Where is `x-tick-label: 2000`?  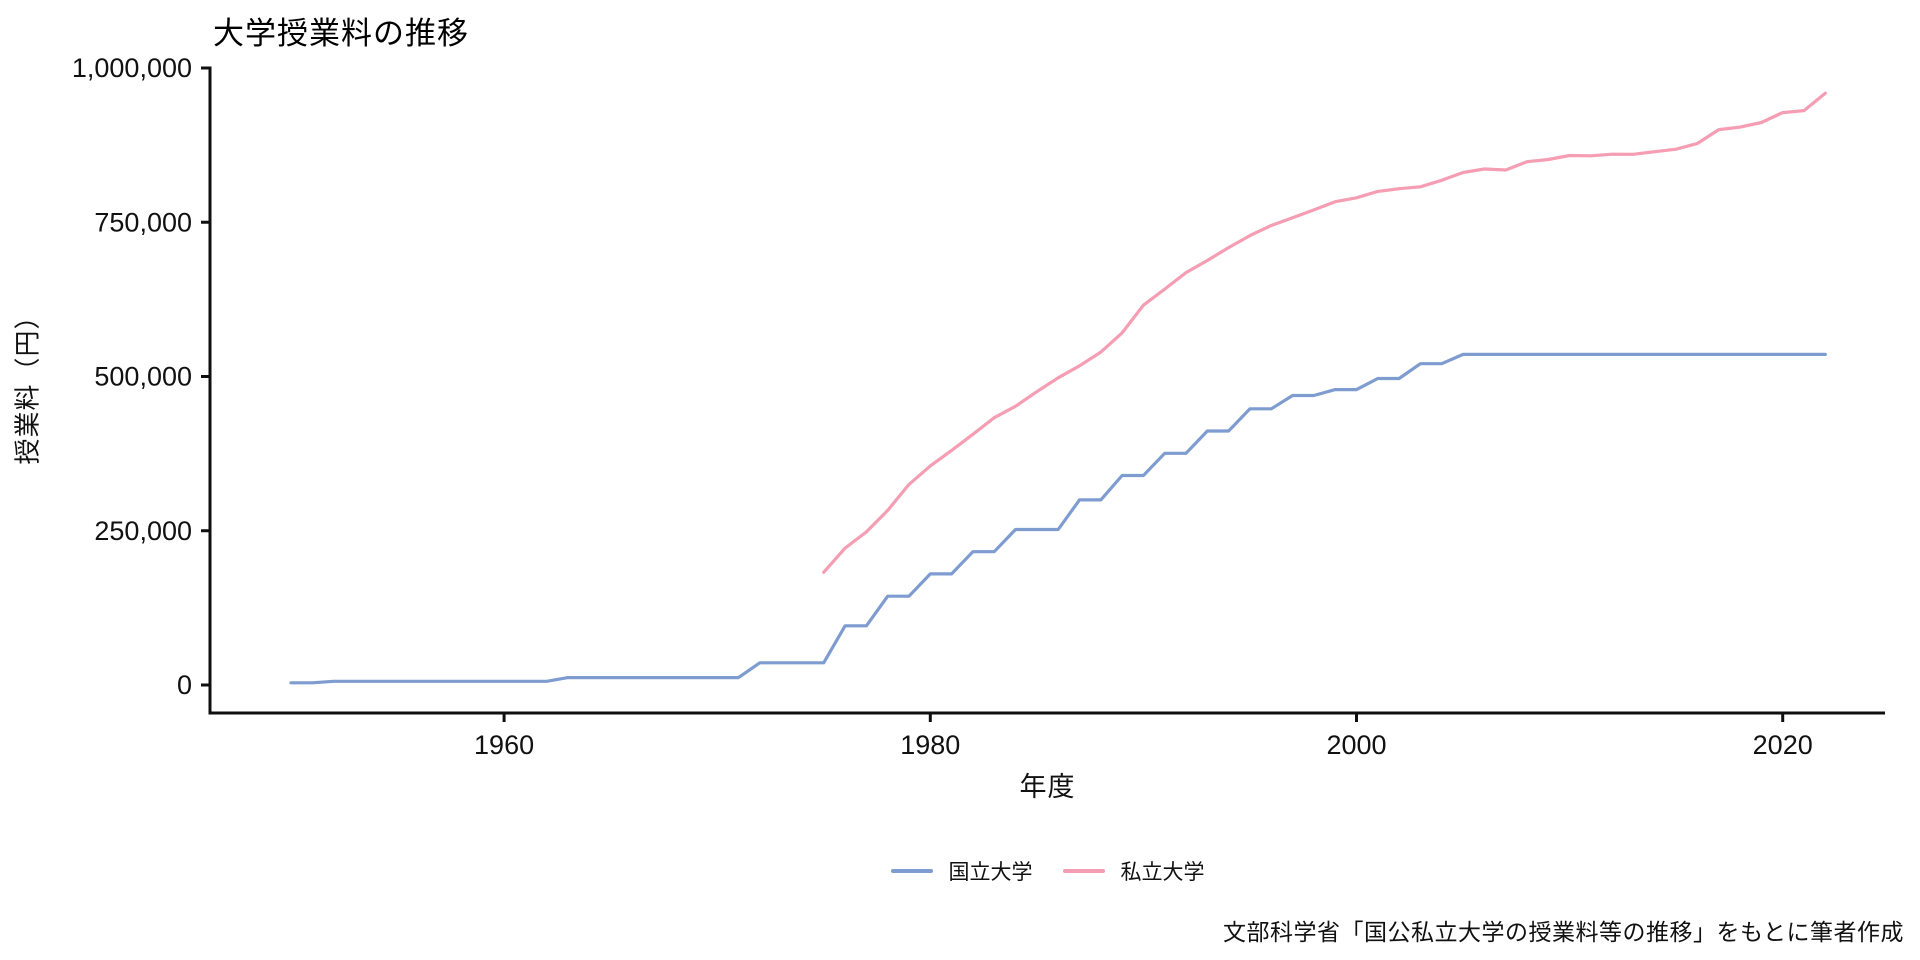 x-tick-label: 2000 is located at coordinates (1356, 745).